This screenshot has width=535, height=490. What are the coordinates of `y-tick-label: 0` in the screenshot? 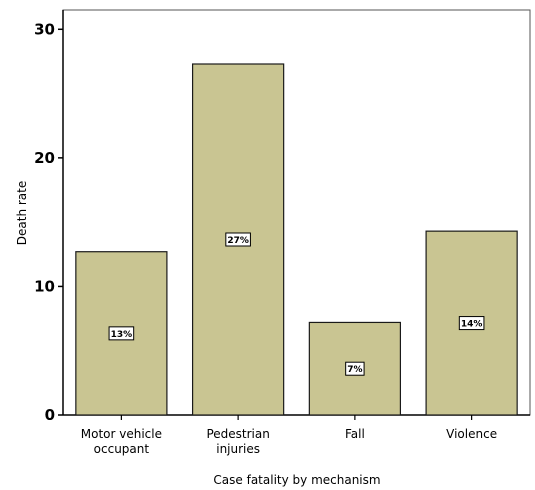 It's located at (50, 415).